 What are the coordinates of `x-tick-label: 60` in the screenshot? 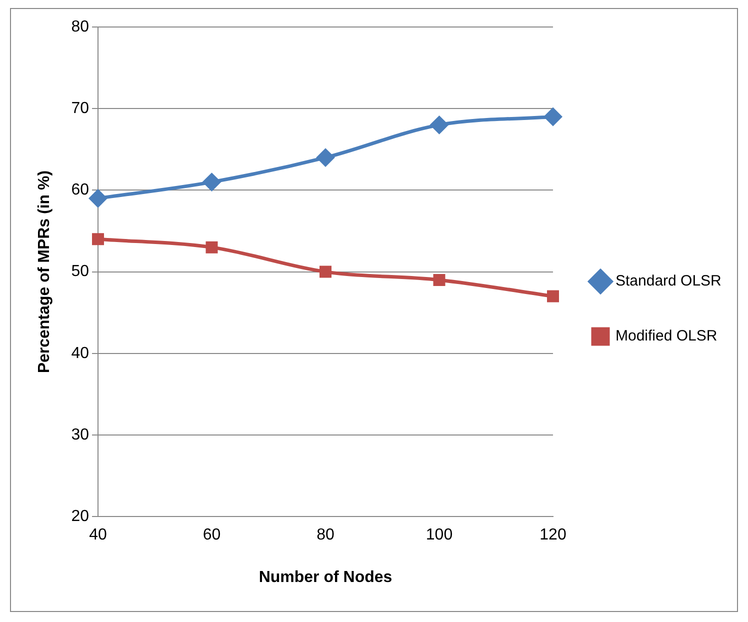 It's located at (211, 535).